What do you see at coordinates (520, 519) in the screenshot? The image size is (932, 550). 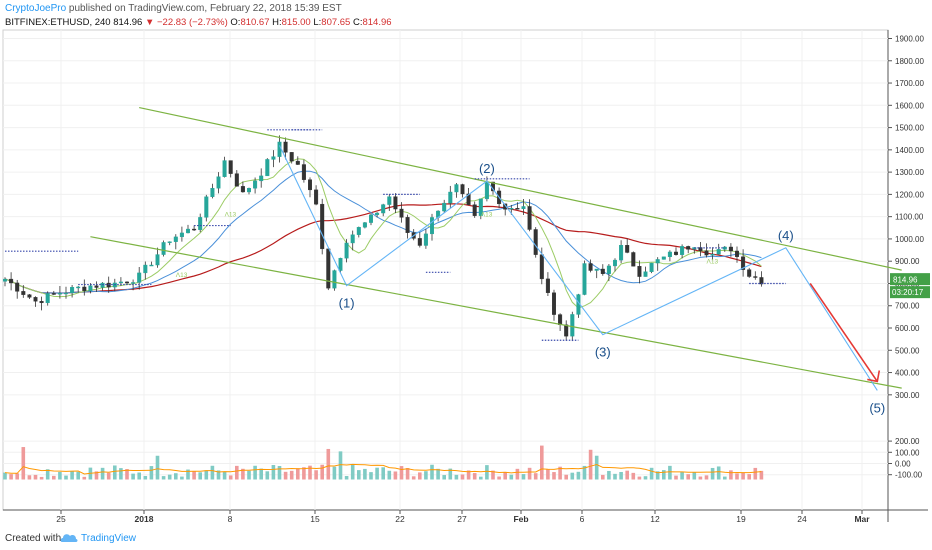 I see `x-tick-label: Feb` at bounding box center [520, 519].